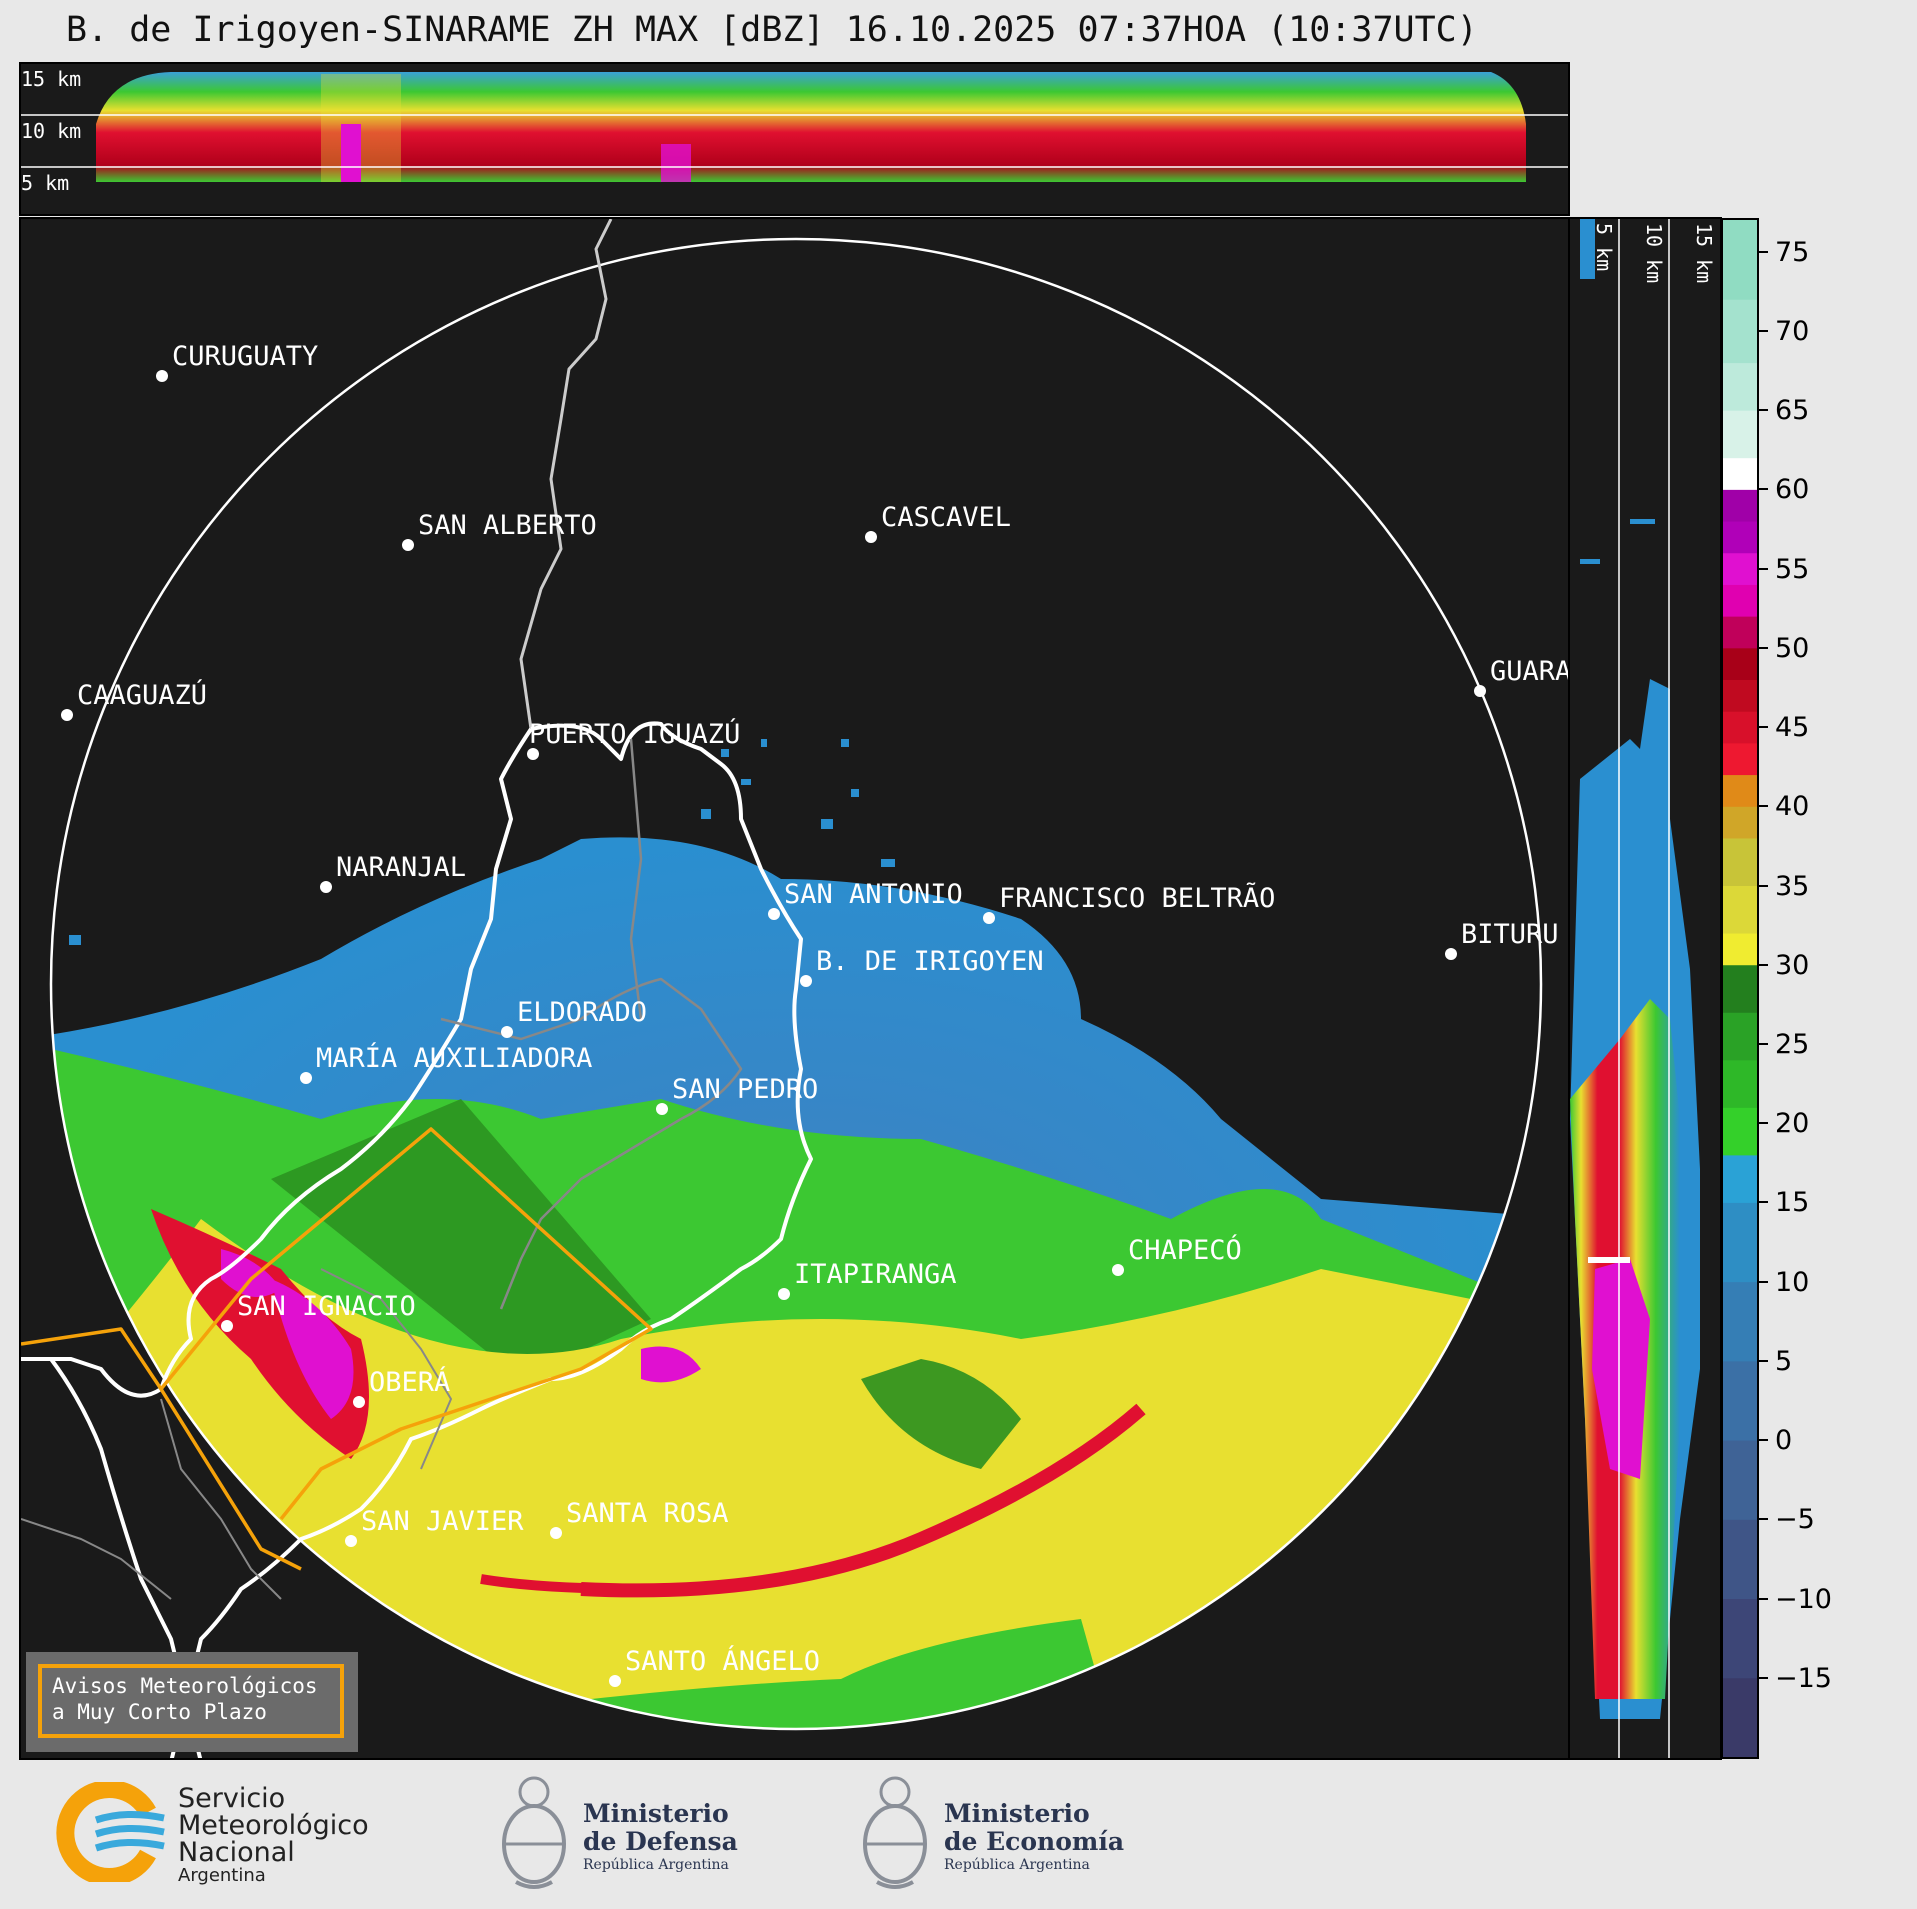 The width and height of the screenshot is (1917, 1909). What do you see at coordinates (142, 695) in the screenshot?
I see `city-label-caaguazu: CAAGUAZÚ` at bounding box center [142, 695].